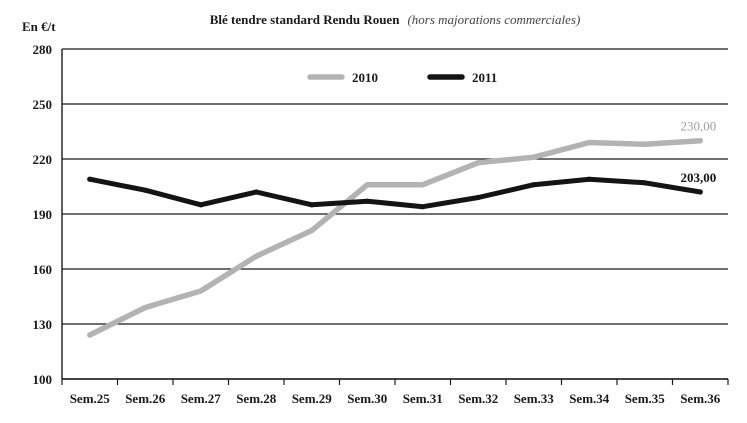  Describe the element at coordinates (43, 269) in the screenshot. I see `y-tick-label: 160` at that location.